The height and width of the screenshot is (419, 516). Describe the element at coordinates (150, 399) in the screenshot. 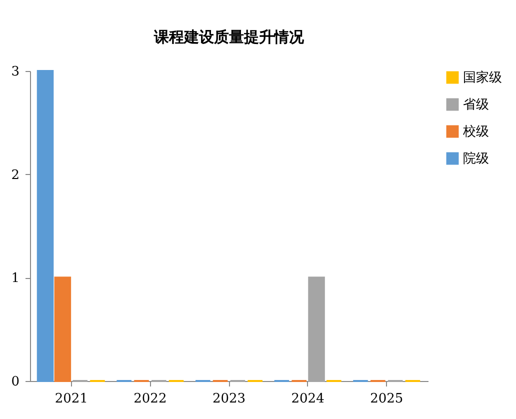

I see `x-tick-label: 2022` at that location.